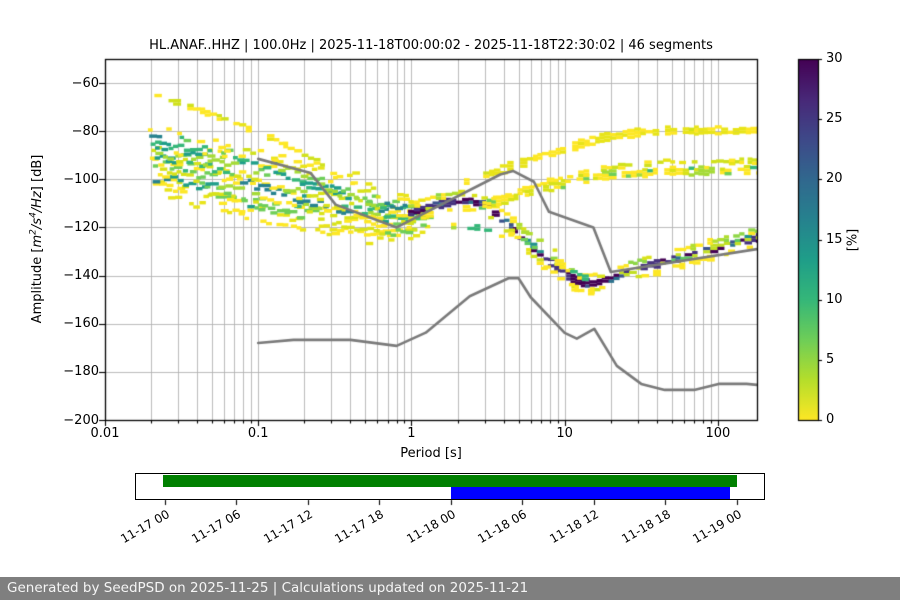 The image size is (900, 600). Describe the element at coordinates (81, 372) in the screenshot. I see `y-tick-label: −180` at that location.